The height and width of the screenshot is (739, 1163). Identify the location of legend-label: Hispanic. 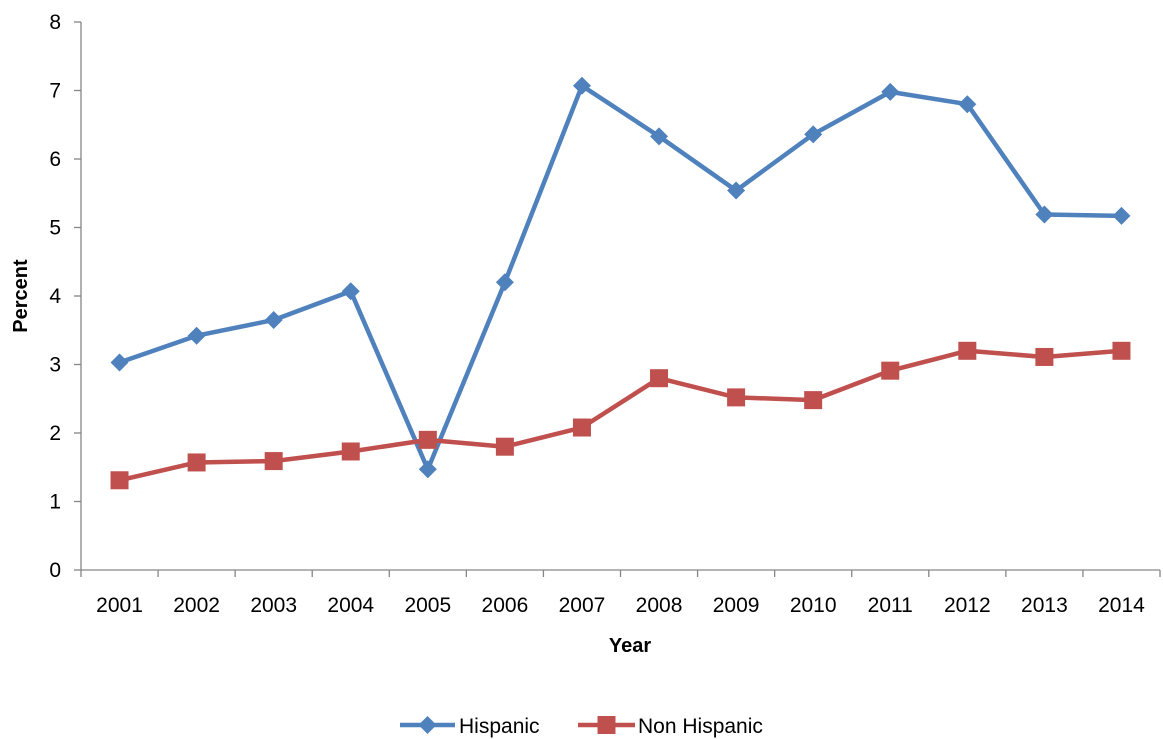
(499, 726).